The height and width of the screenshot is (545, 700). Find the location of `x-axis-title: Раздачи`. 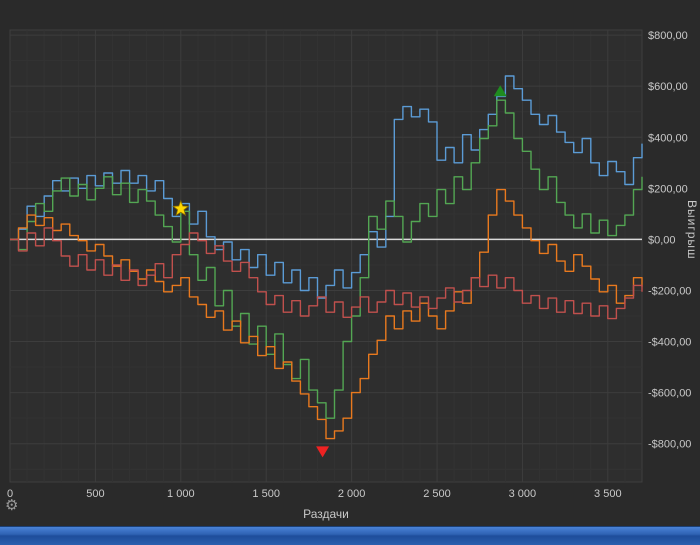

x-axis-title: Раздачи is located at coordinates (326, 514).